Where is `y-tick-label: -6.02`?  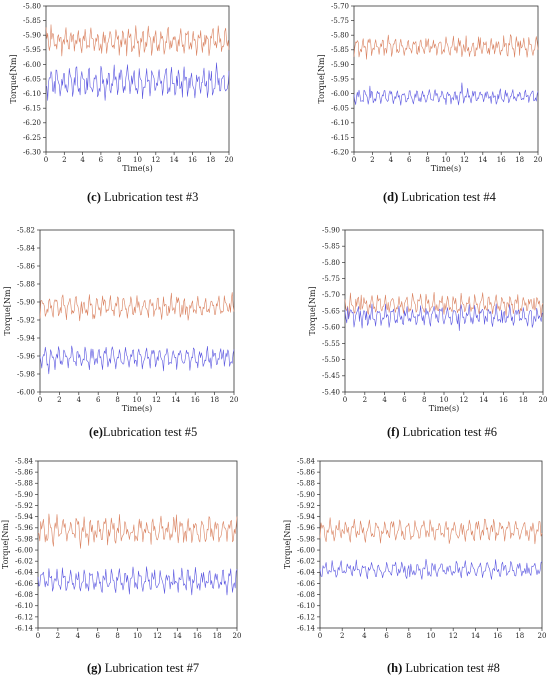
y-tick-label: -6.02 is located at coordinates (24, 562).